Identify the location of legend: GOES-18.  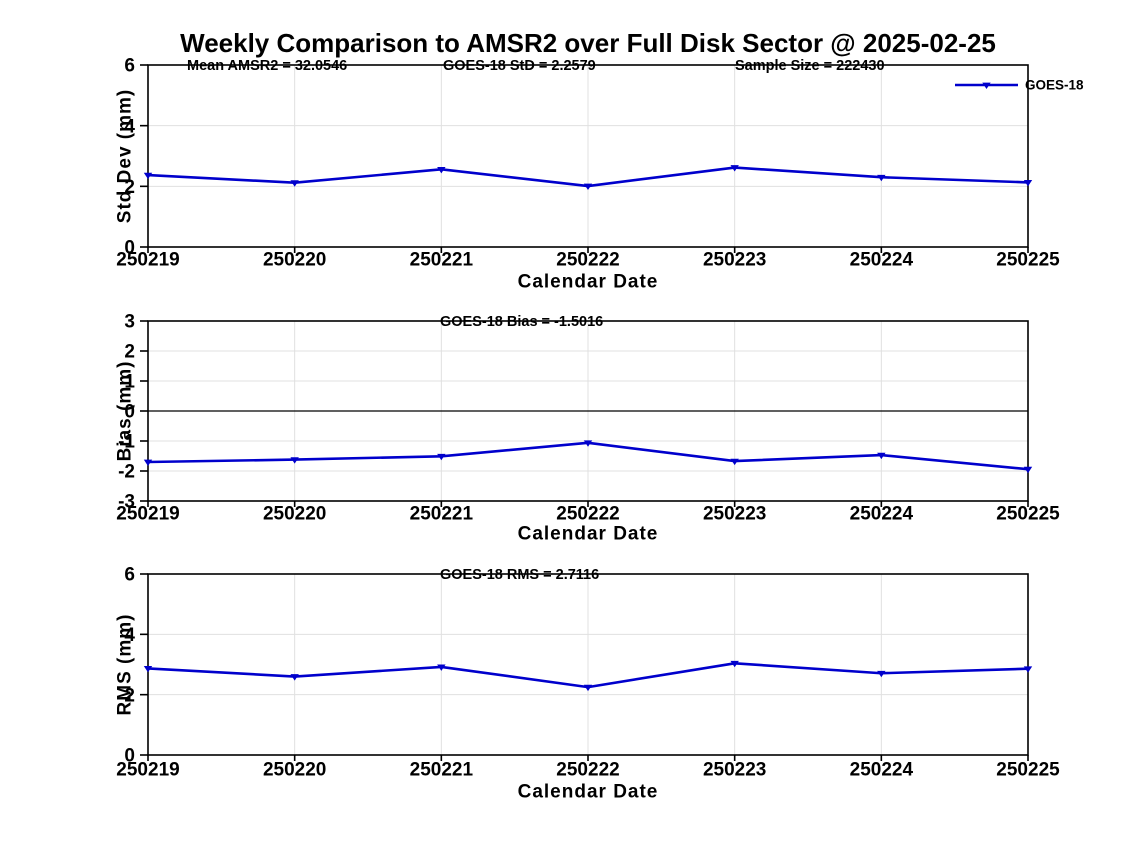
(1019, 85).